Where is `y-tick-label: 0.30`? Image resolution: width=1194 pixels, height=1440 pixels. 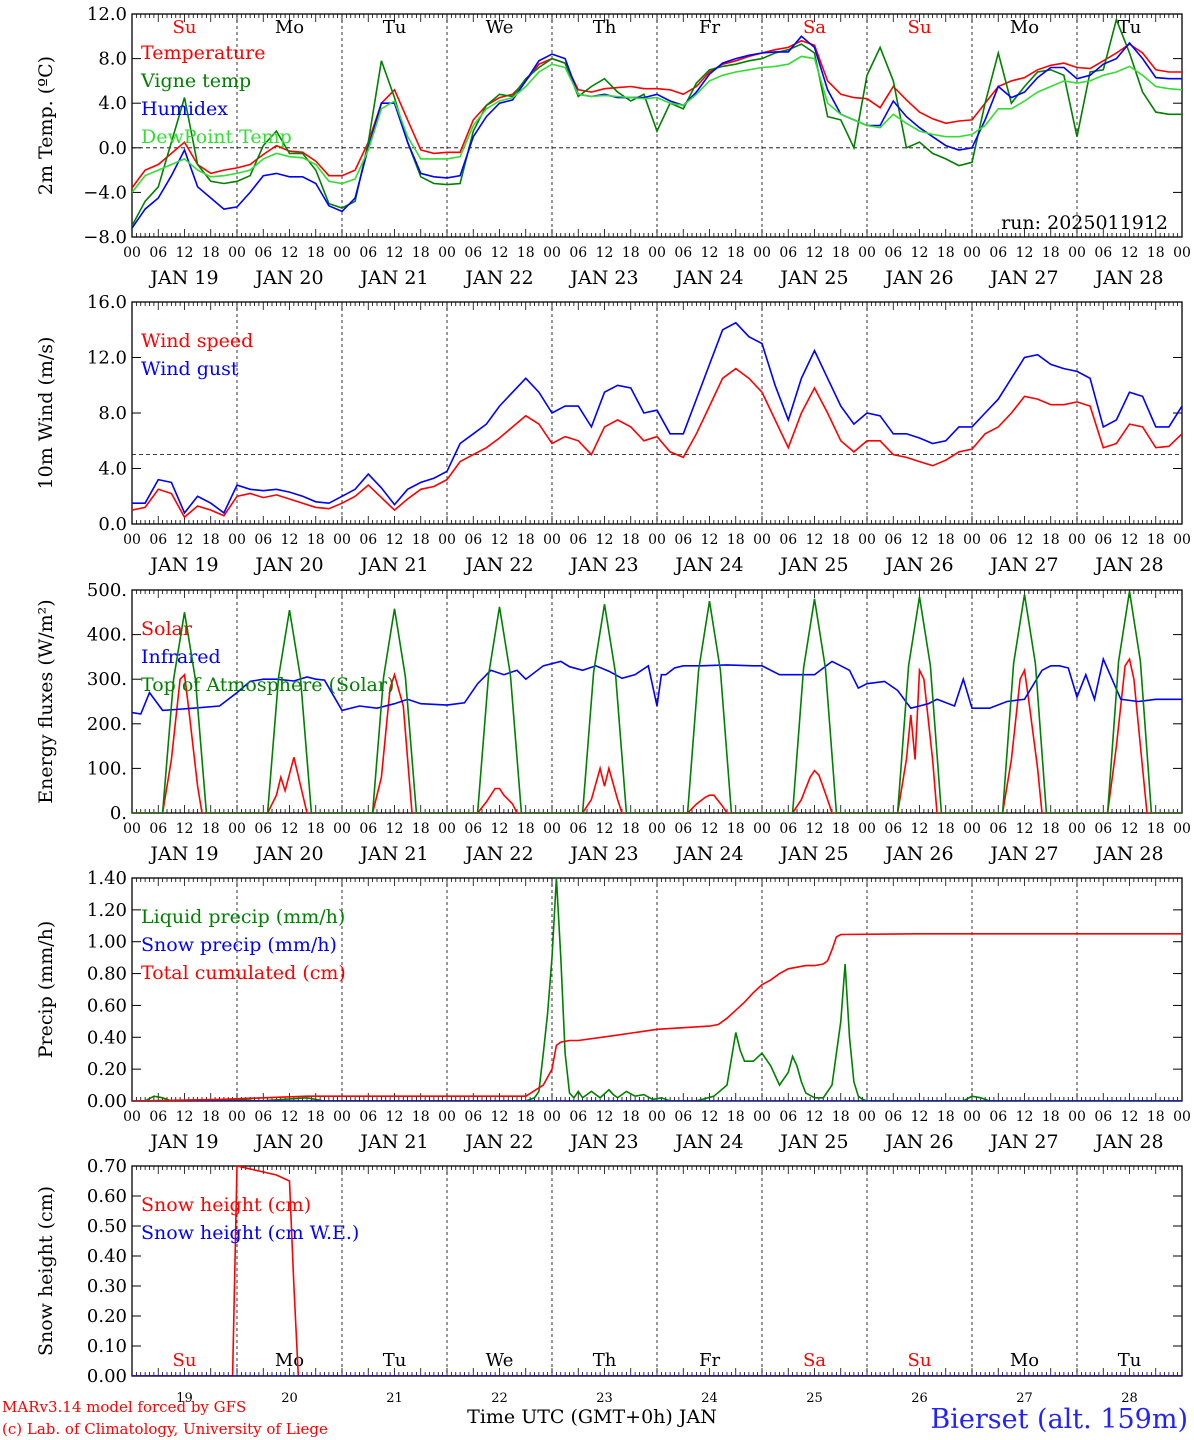
y-tick-label: 0.30 is located at coordinates (107, 1286).